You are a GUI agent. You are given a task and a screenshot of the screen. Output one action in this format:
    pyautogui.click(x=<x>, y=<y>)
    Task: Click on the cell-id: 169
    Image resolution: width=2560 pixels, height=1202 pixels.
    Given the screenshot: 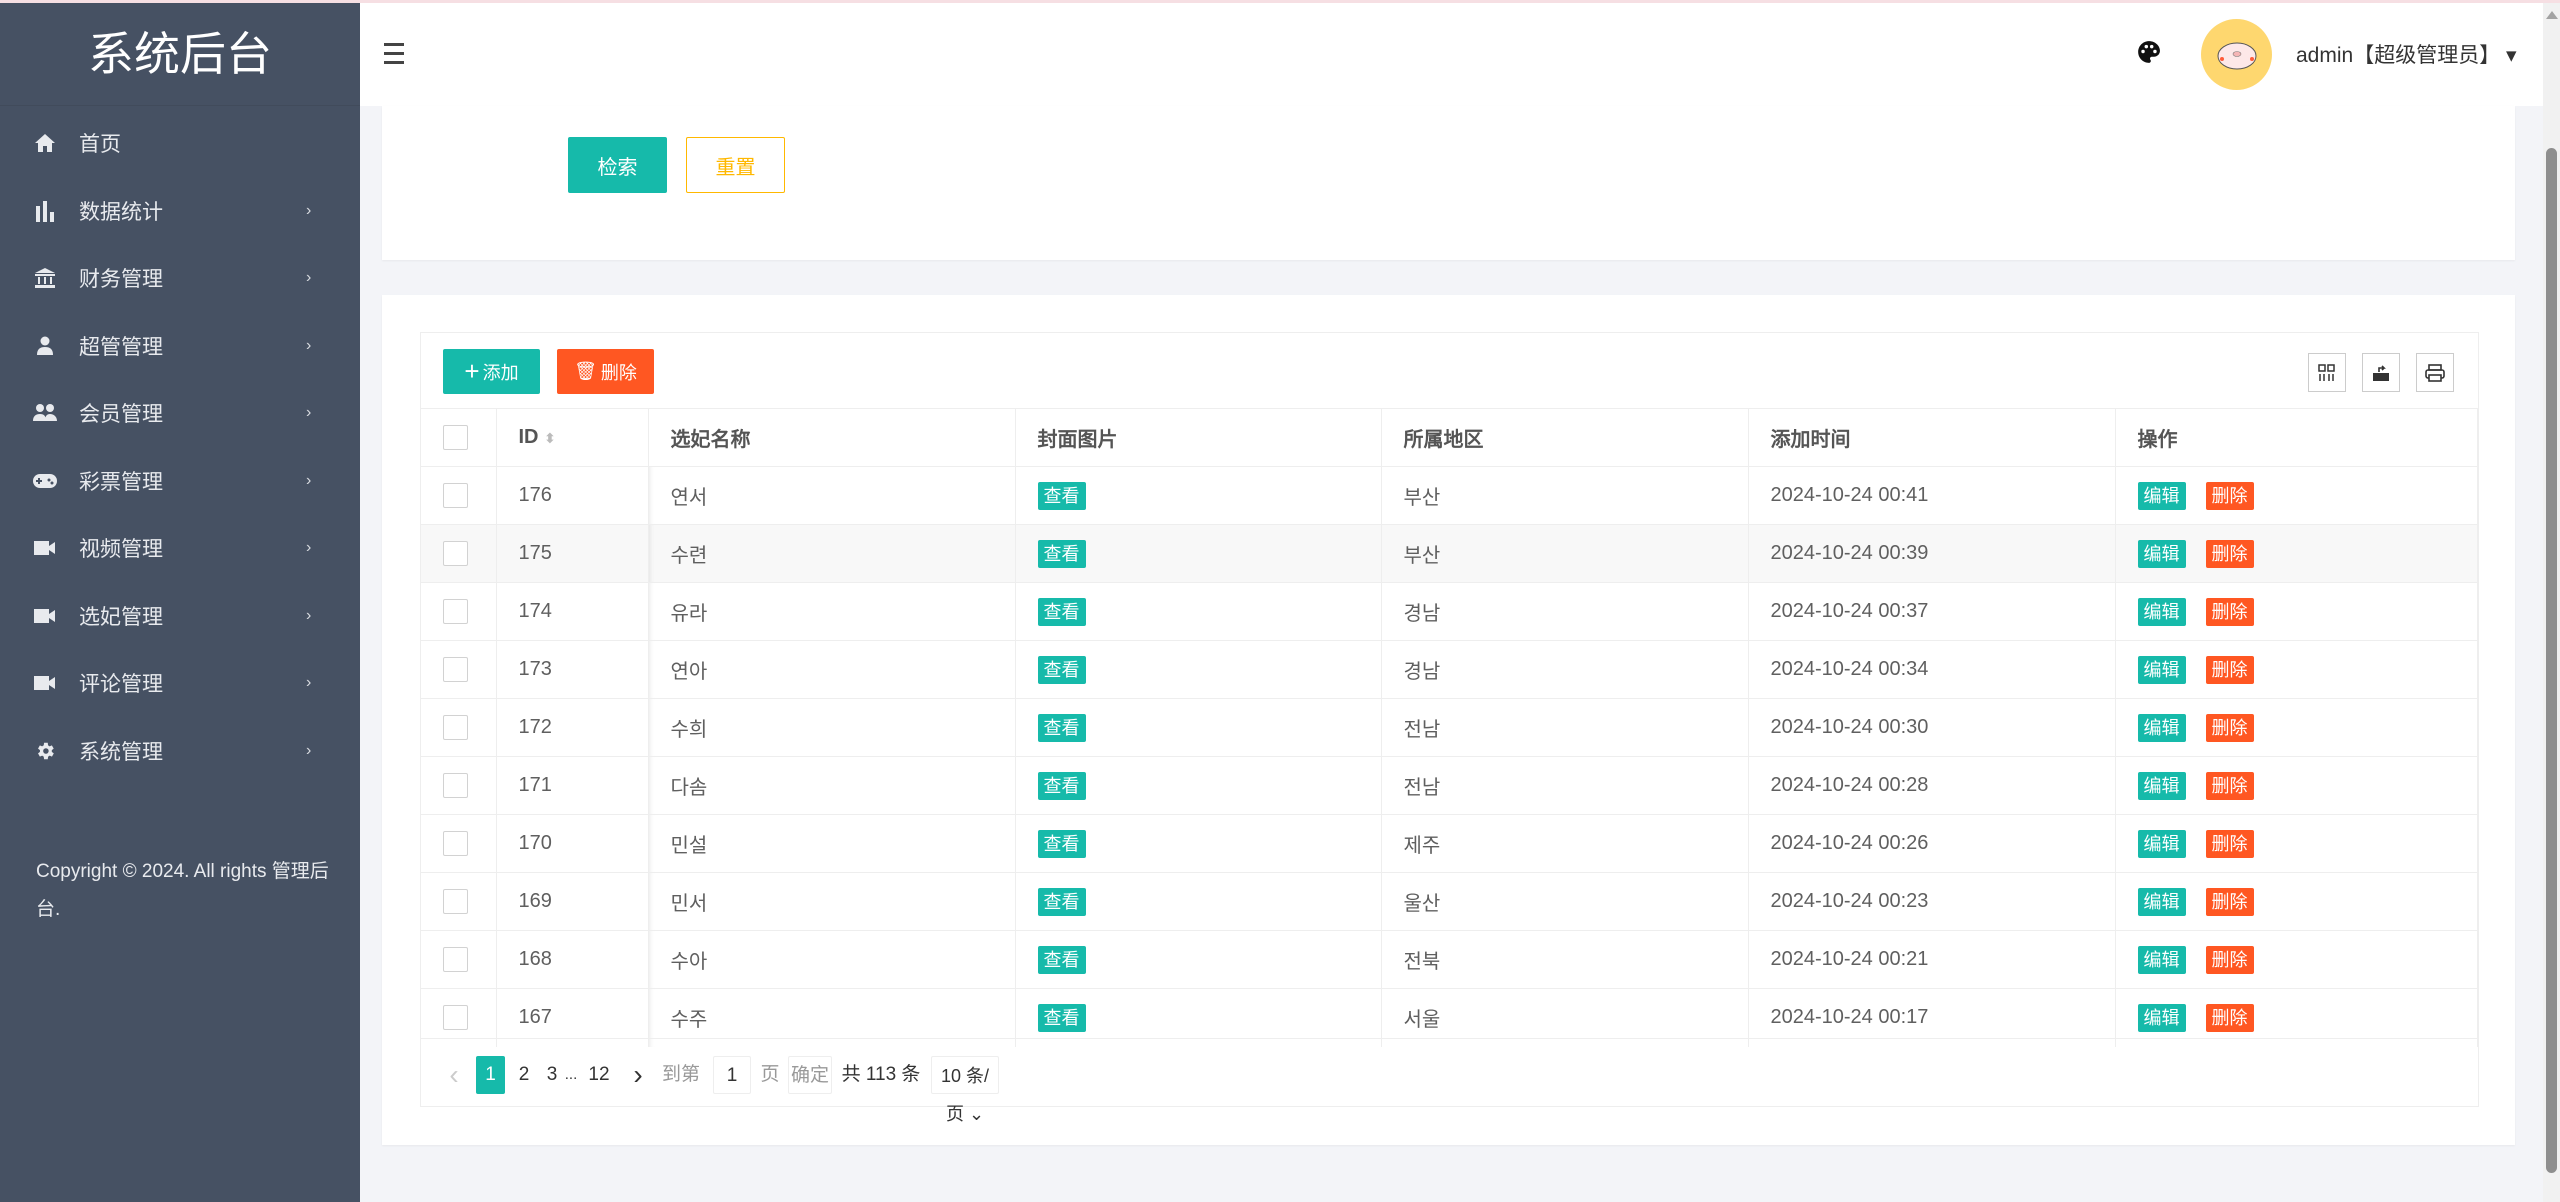 What is the action you would take?
    pyautogui.click(x=572, y=901)
    